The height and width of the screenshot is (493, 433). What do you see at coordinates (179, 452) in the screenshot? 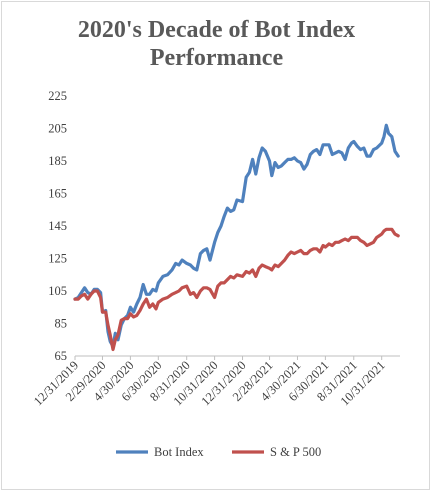
I see `legend-label: Bot Index` at bounding box center [179, 452].